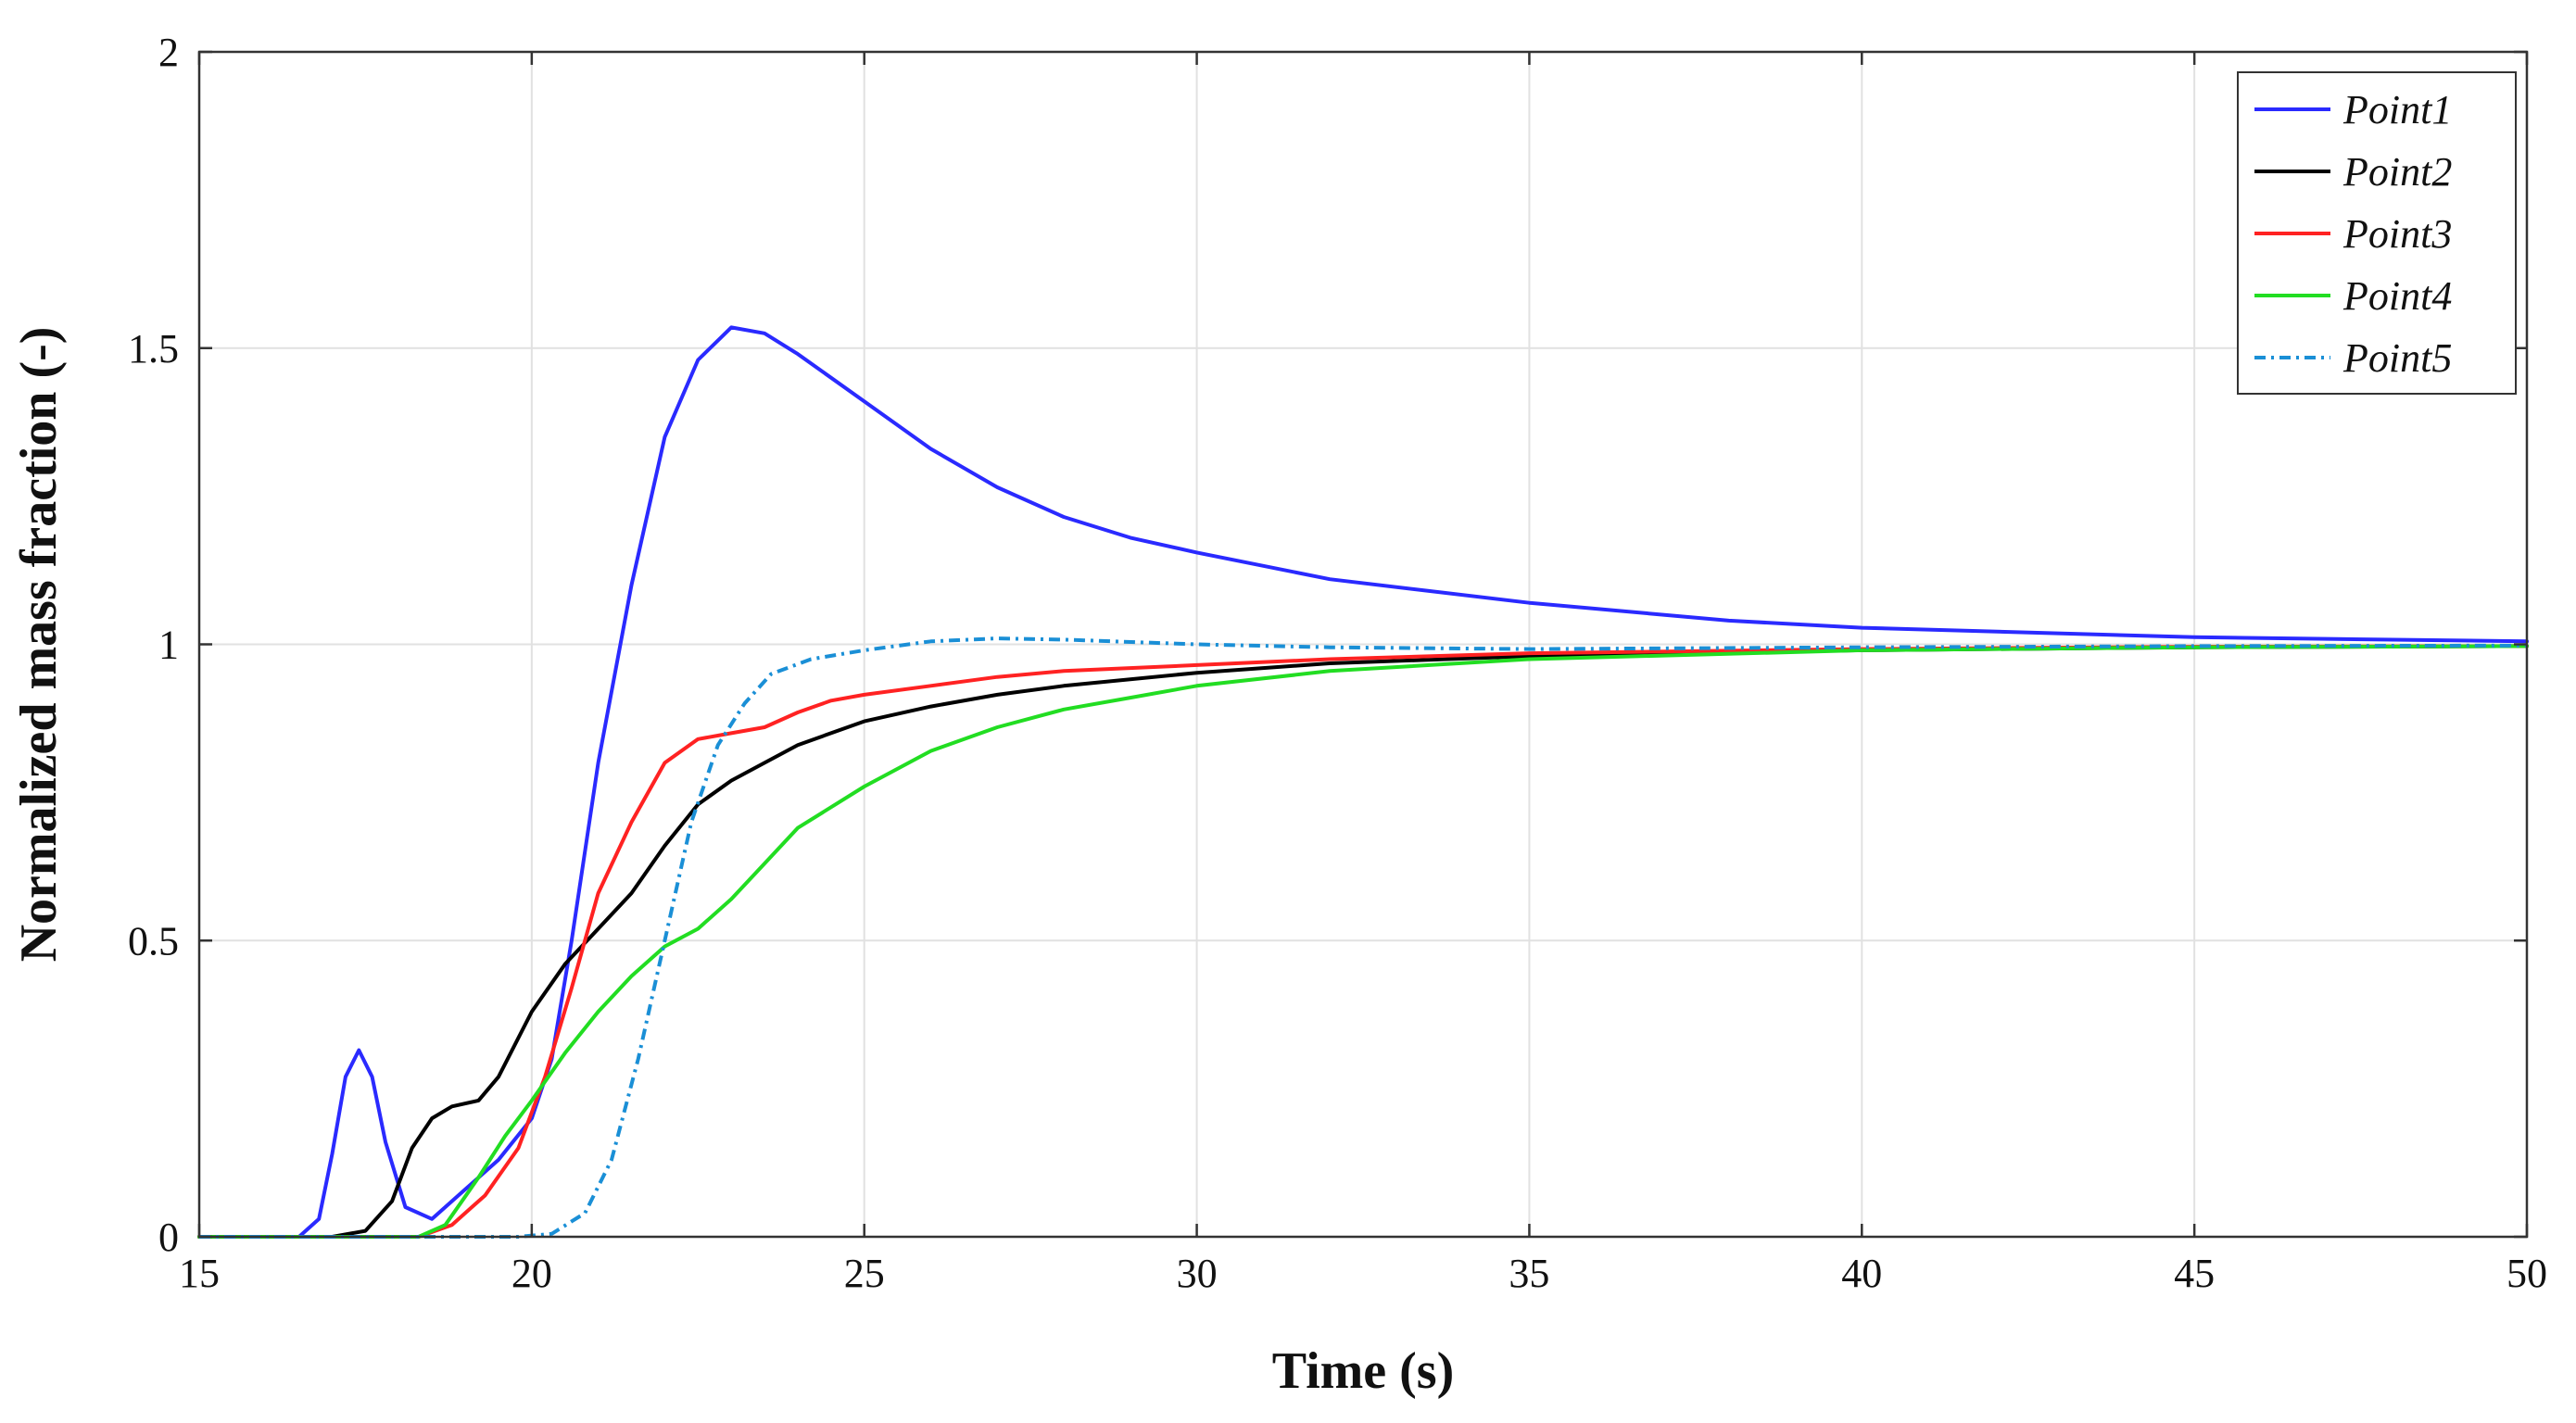 This screenshot has height=1423, width=2576. What do you see at coordinates (865, 1273) in the screenshot?
I see `x-tick-label: 25` at bounding box center [865, 1273].